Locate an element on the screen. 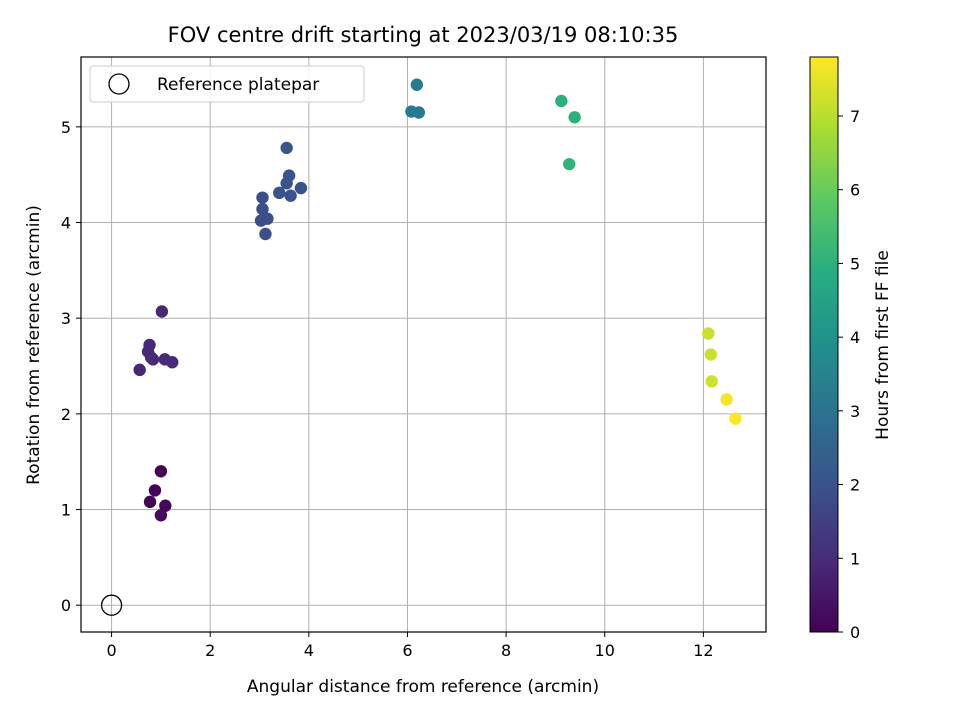 This screenshot has height=720, width=960. y-tick-label: 4 is located at coordinates (66, 223).